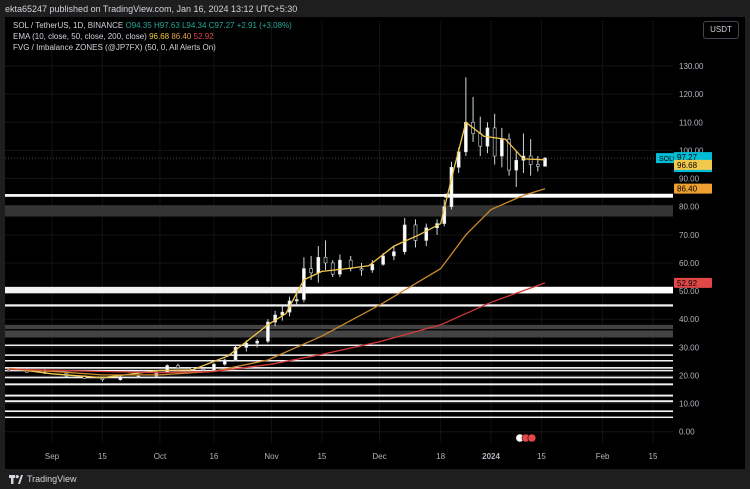 The height and width of the screenshot is (489, 750). I want to click on y-tick-label: 90.00, so click(689, 179).